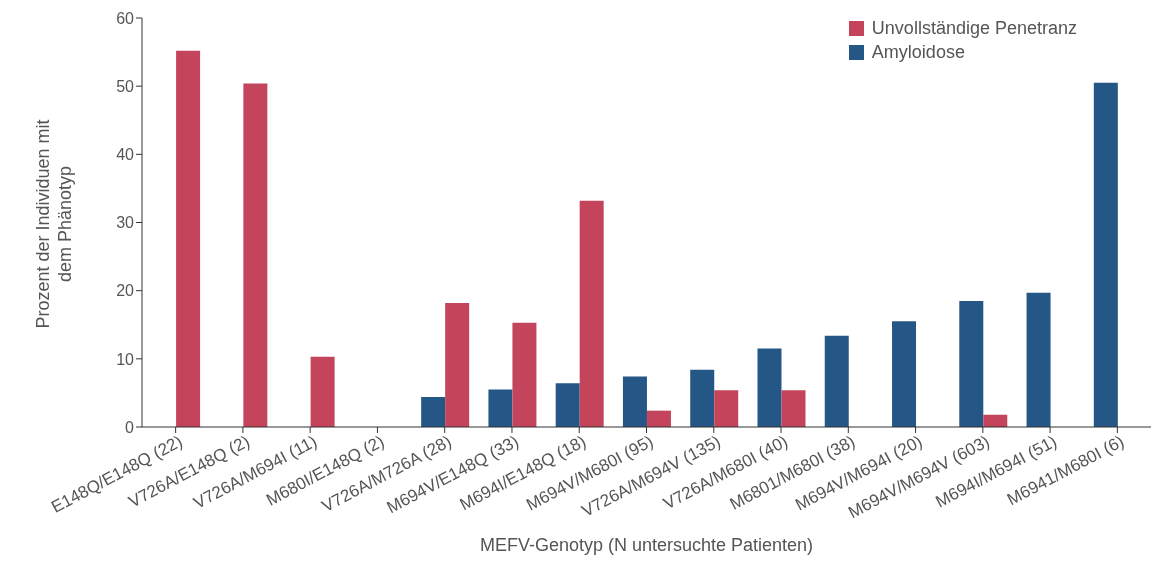 The width and height of the screenshot is (1165, 565). What do you see at coordinates (125, 291) in the screenshot?
I see `y-tick-label: 20` at bounding box center [125, 291].